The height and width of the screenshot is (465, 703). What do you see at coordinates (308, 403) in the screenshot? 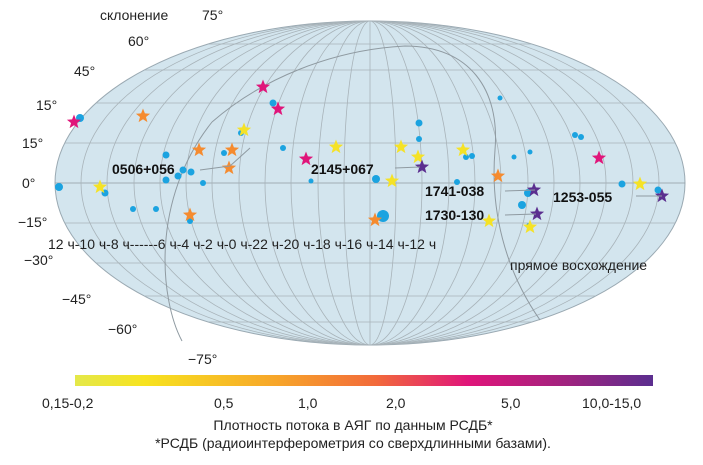
I see `colorbar-tick-2: 1,0` at bounding box center [308, 403].